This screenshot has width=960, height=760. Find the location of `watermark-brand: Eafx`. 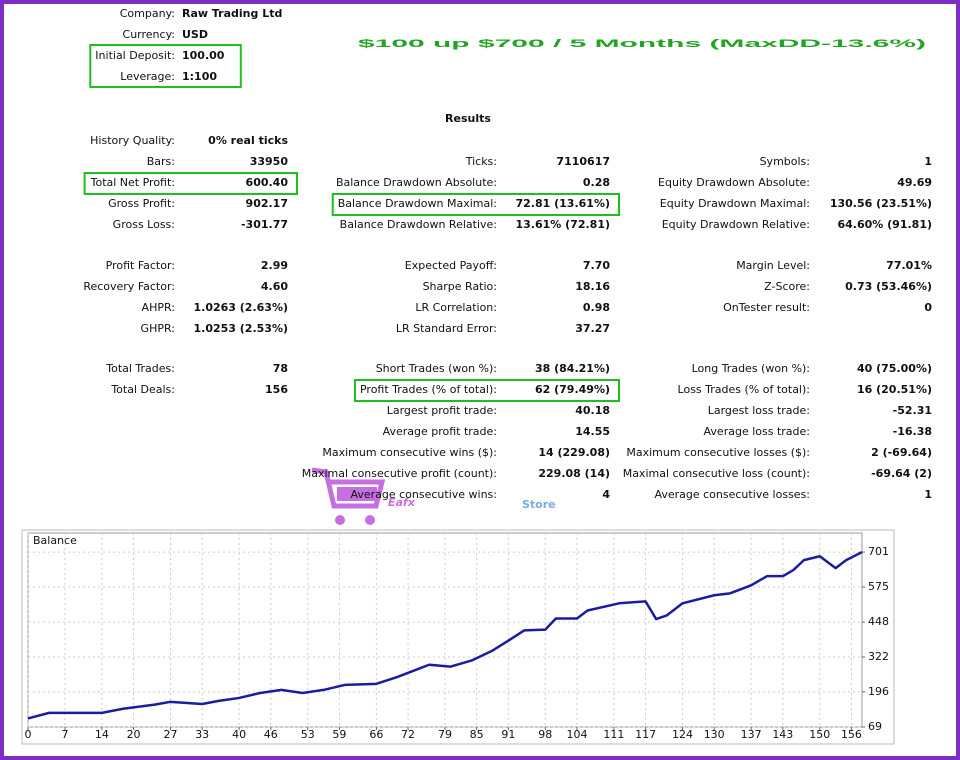

watermark-brand: Eafx is located at coordinates (402, 502).